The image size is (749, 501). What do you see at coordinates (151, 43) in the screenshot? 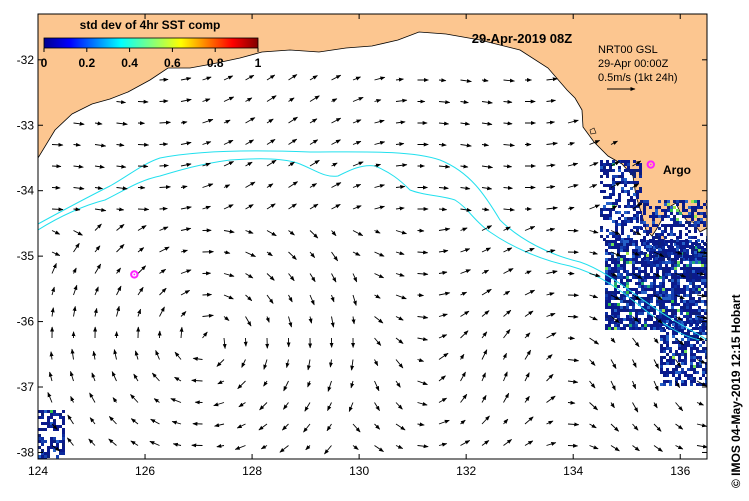
I see `colorbar-gradient` at bounding box center [151, 43].